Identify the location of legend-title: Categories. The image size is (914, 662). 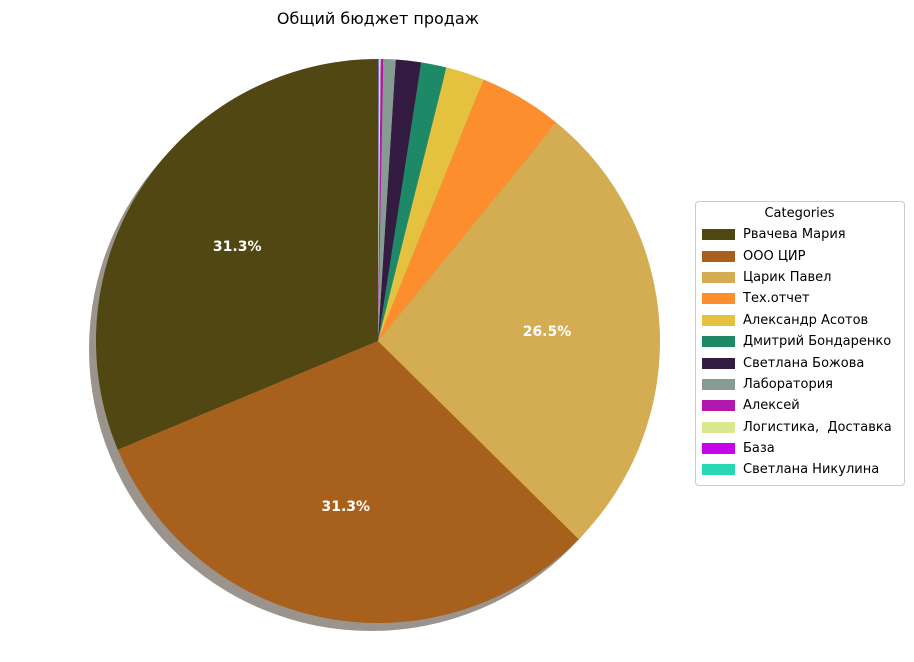
(799, 213).